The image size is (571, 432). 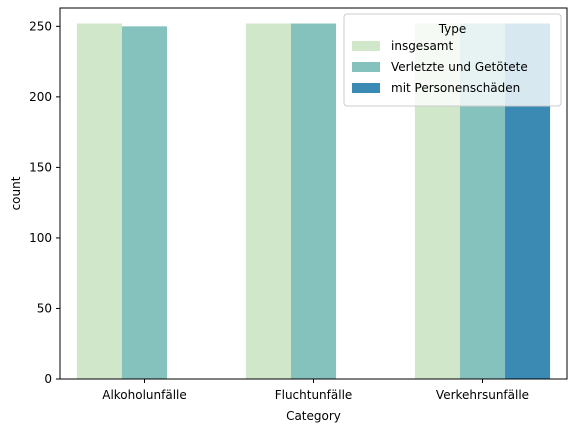 What do you see at coordinates (482, 395) in the screenshot?
I see `x-tick-label-2: Verkehrsunfälle` at bounding box center [482, 395].